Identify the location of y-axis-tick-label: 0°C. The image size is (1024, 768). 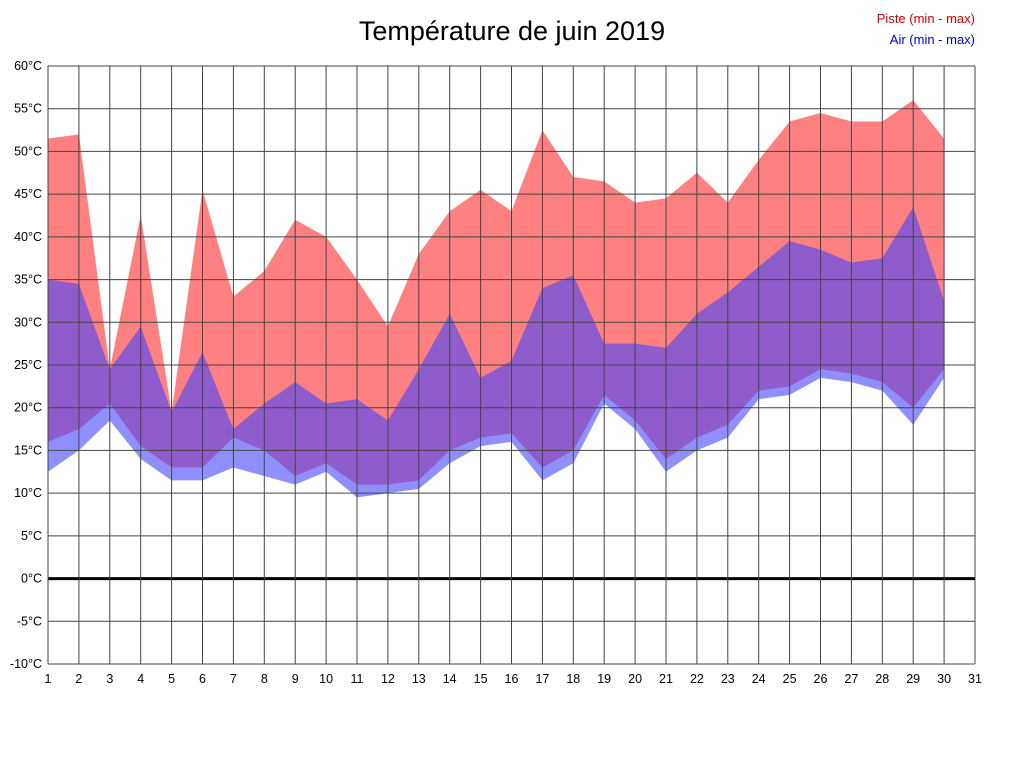
(31, 579).